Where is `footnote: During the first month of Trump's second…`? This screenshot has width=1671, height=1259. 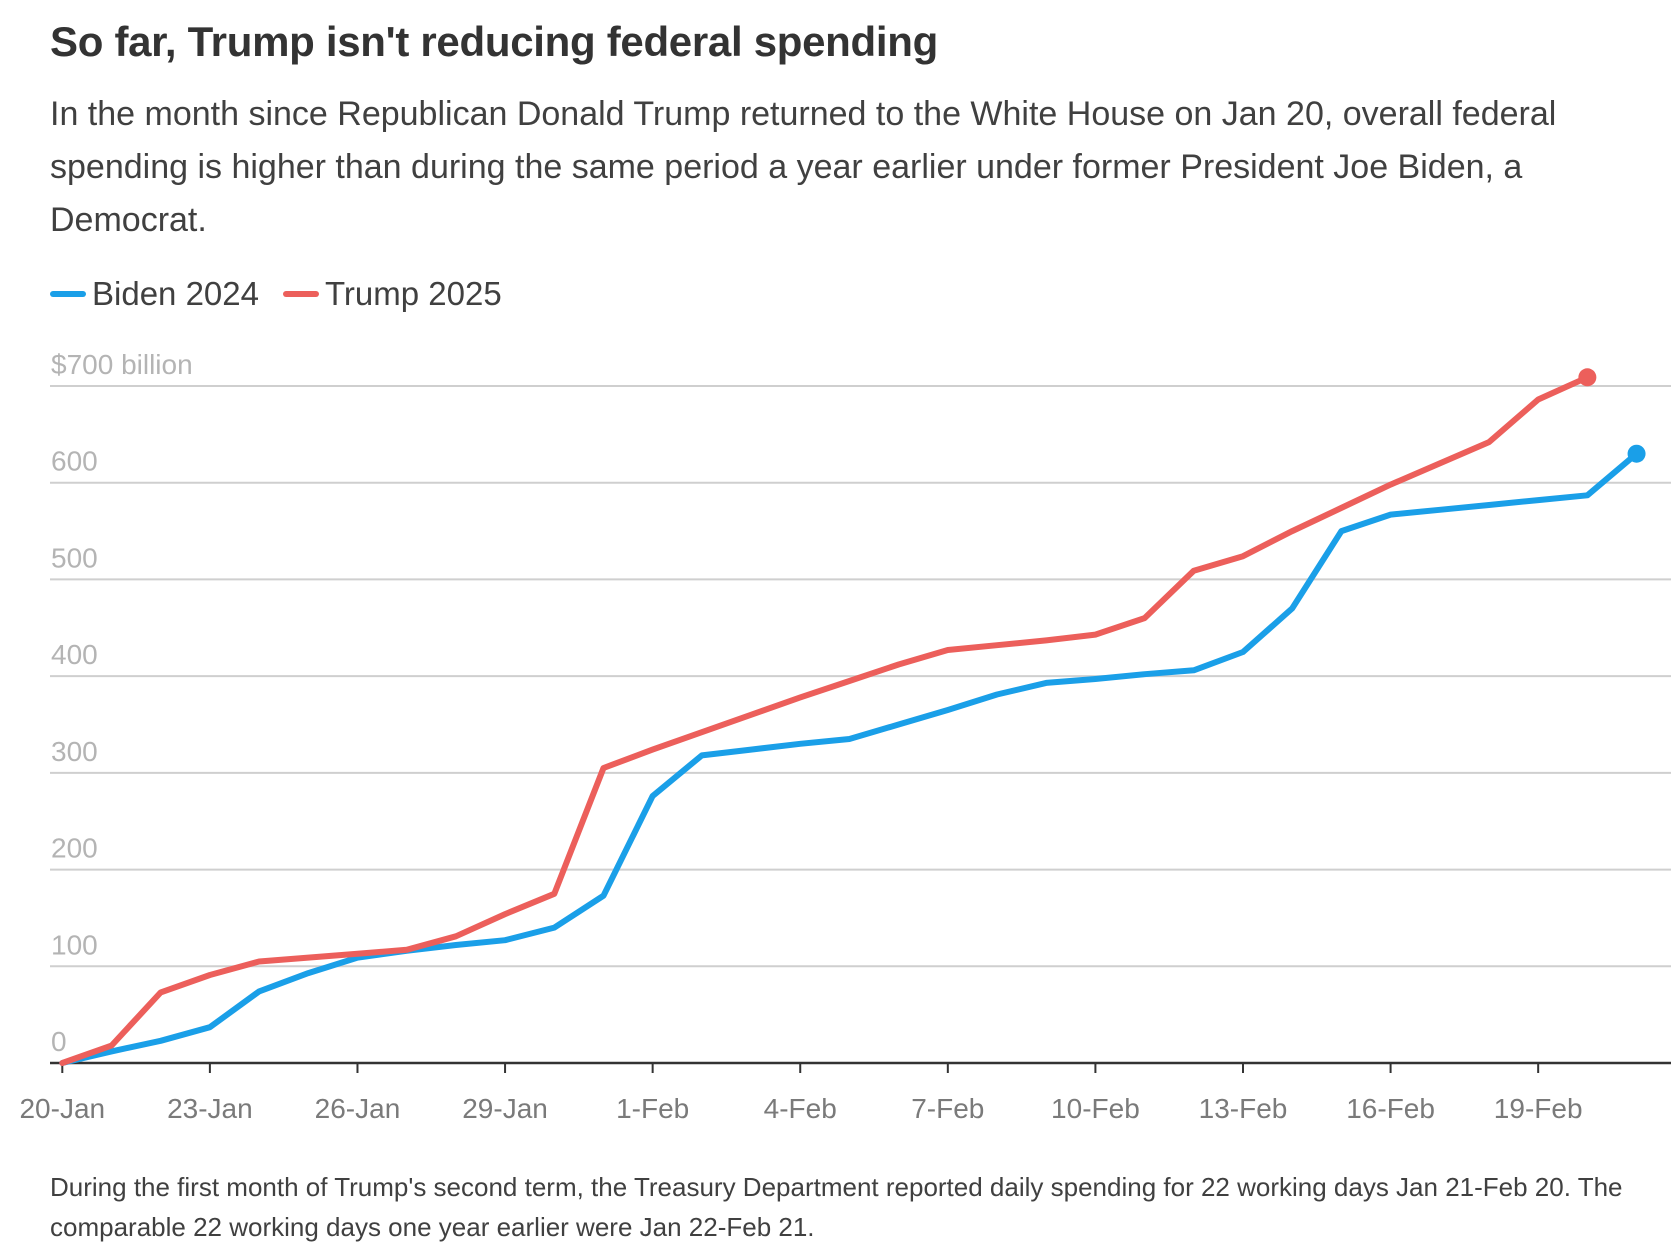
footnote: During the first month of Trump's second… is located at coordinates (836, 1207).